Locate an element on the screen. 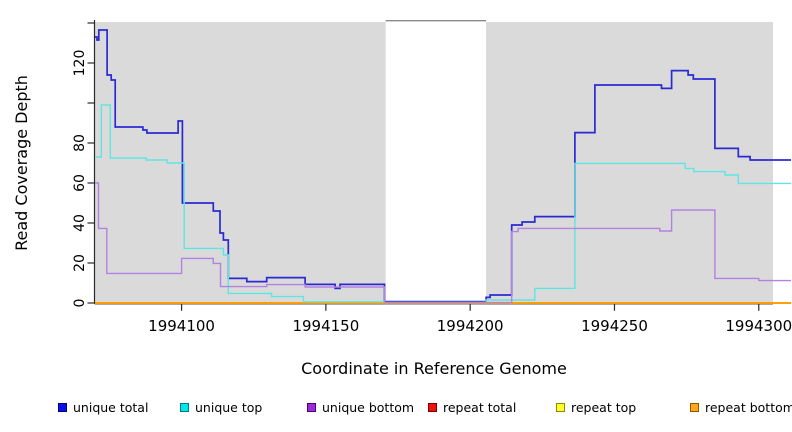  x-tick-label-1994150: 1994150 is located at coordinates (325, 326).